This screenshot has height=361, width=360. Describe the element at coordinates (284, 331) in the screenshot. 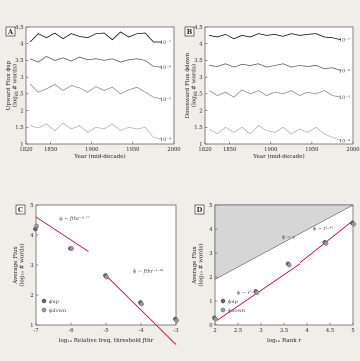

I see `x-tick-label: 3.5` at that location.